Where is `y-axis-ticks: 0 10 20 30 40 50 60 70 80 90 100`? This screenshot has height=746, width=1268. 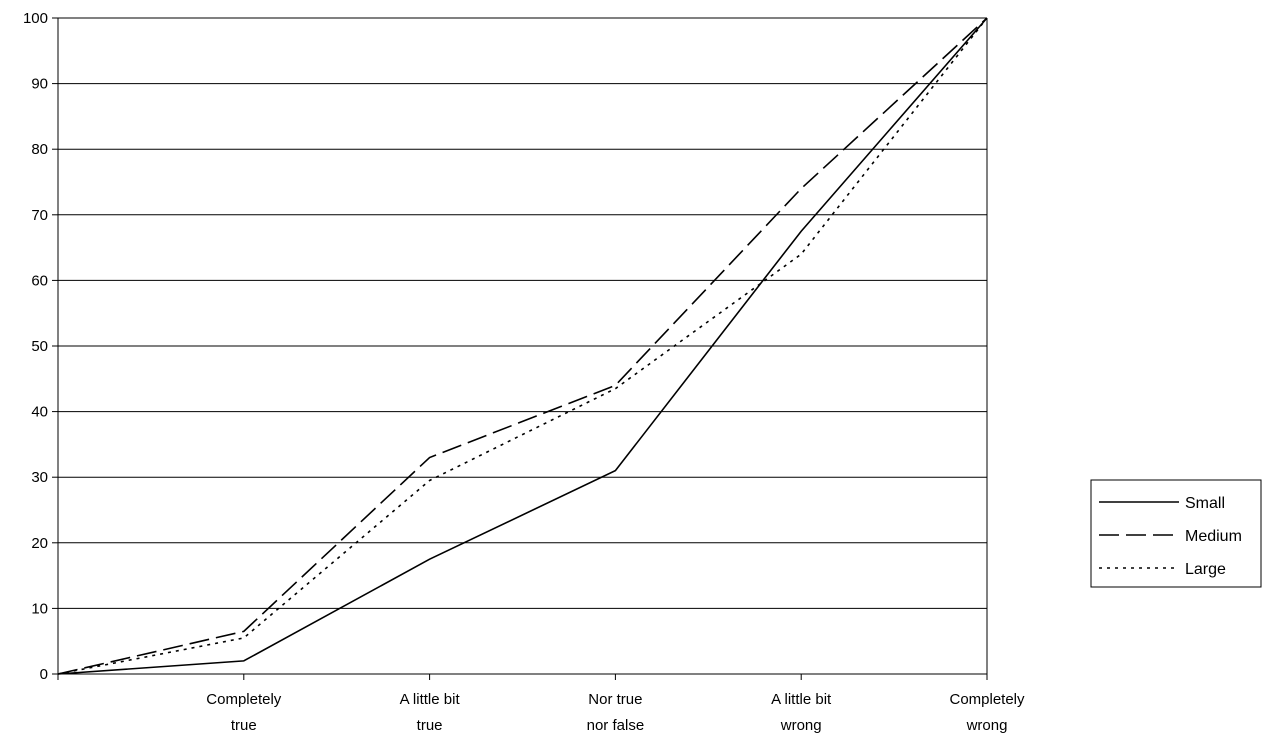 y-axis-ticks: 0 10 20 30 40 50 60 70 80 90 100 is located at coordinates (40, 346).